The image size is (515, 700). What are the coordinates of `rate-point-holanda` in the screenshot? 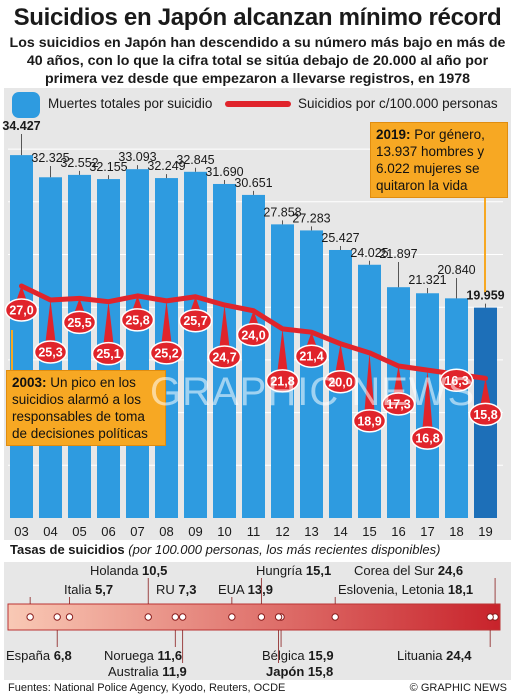 It's located at (148, 617).